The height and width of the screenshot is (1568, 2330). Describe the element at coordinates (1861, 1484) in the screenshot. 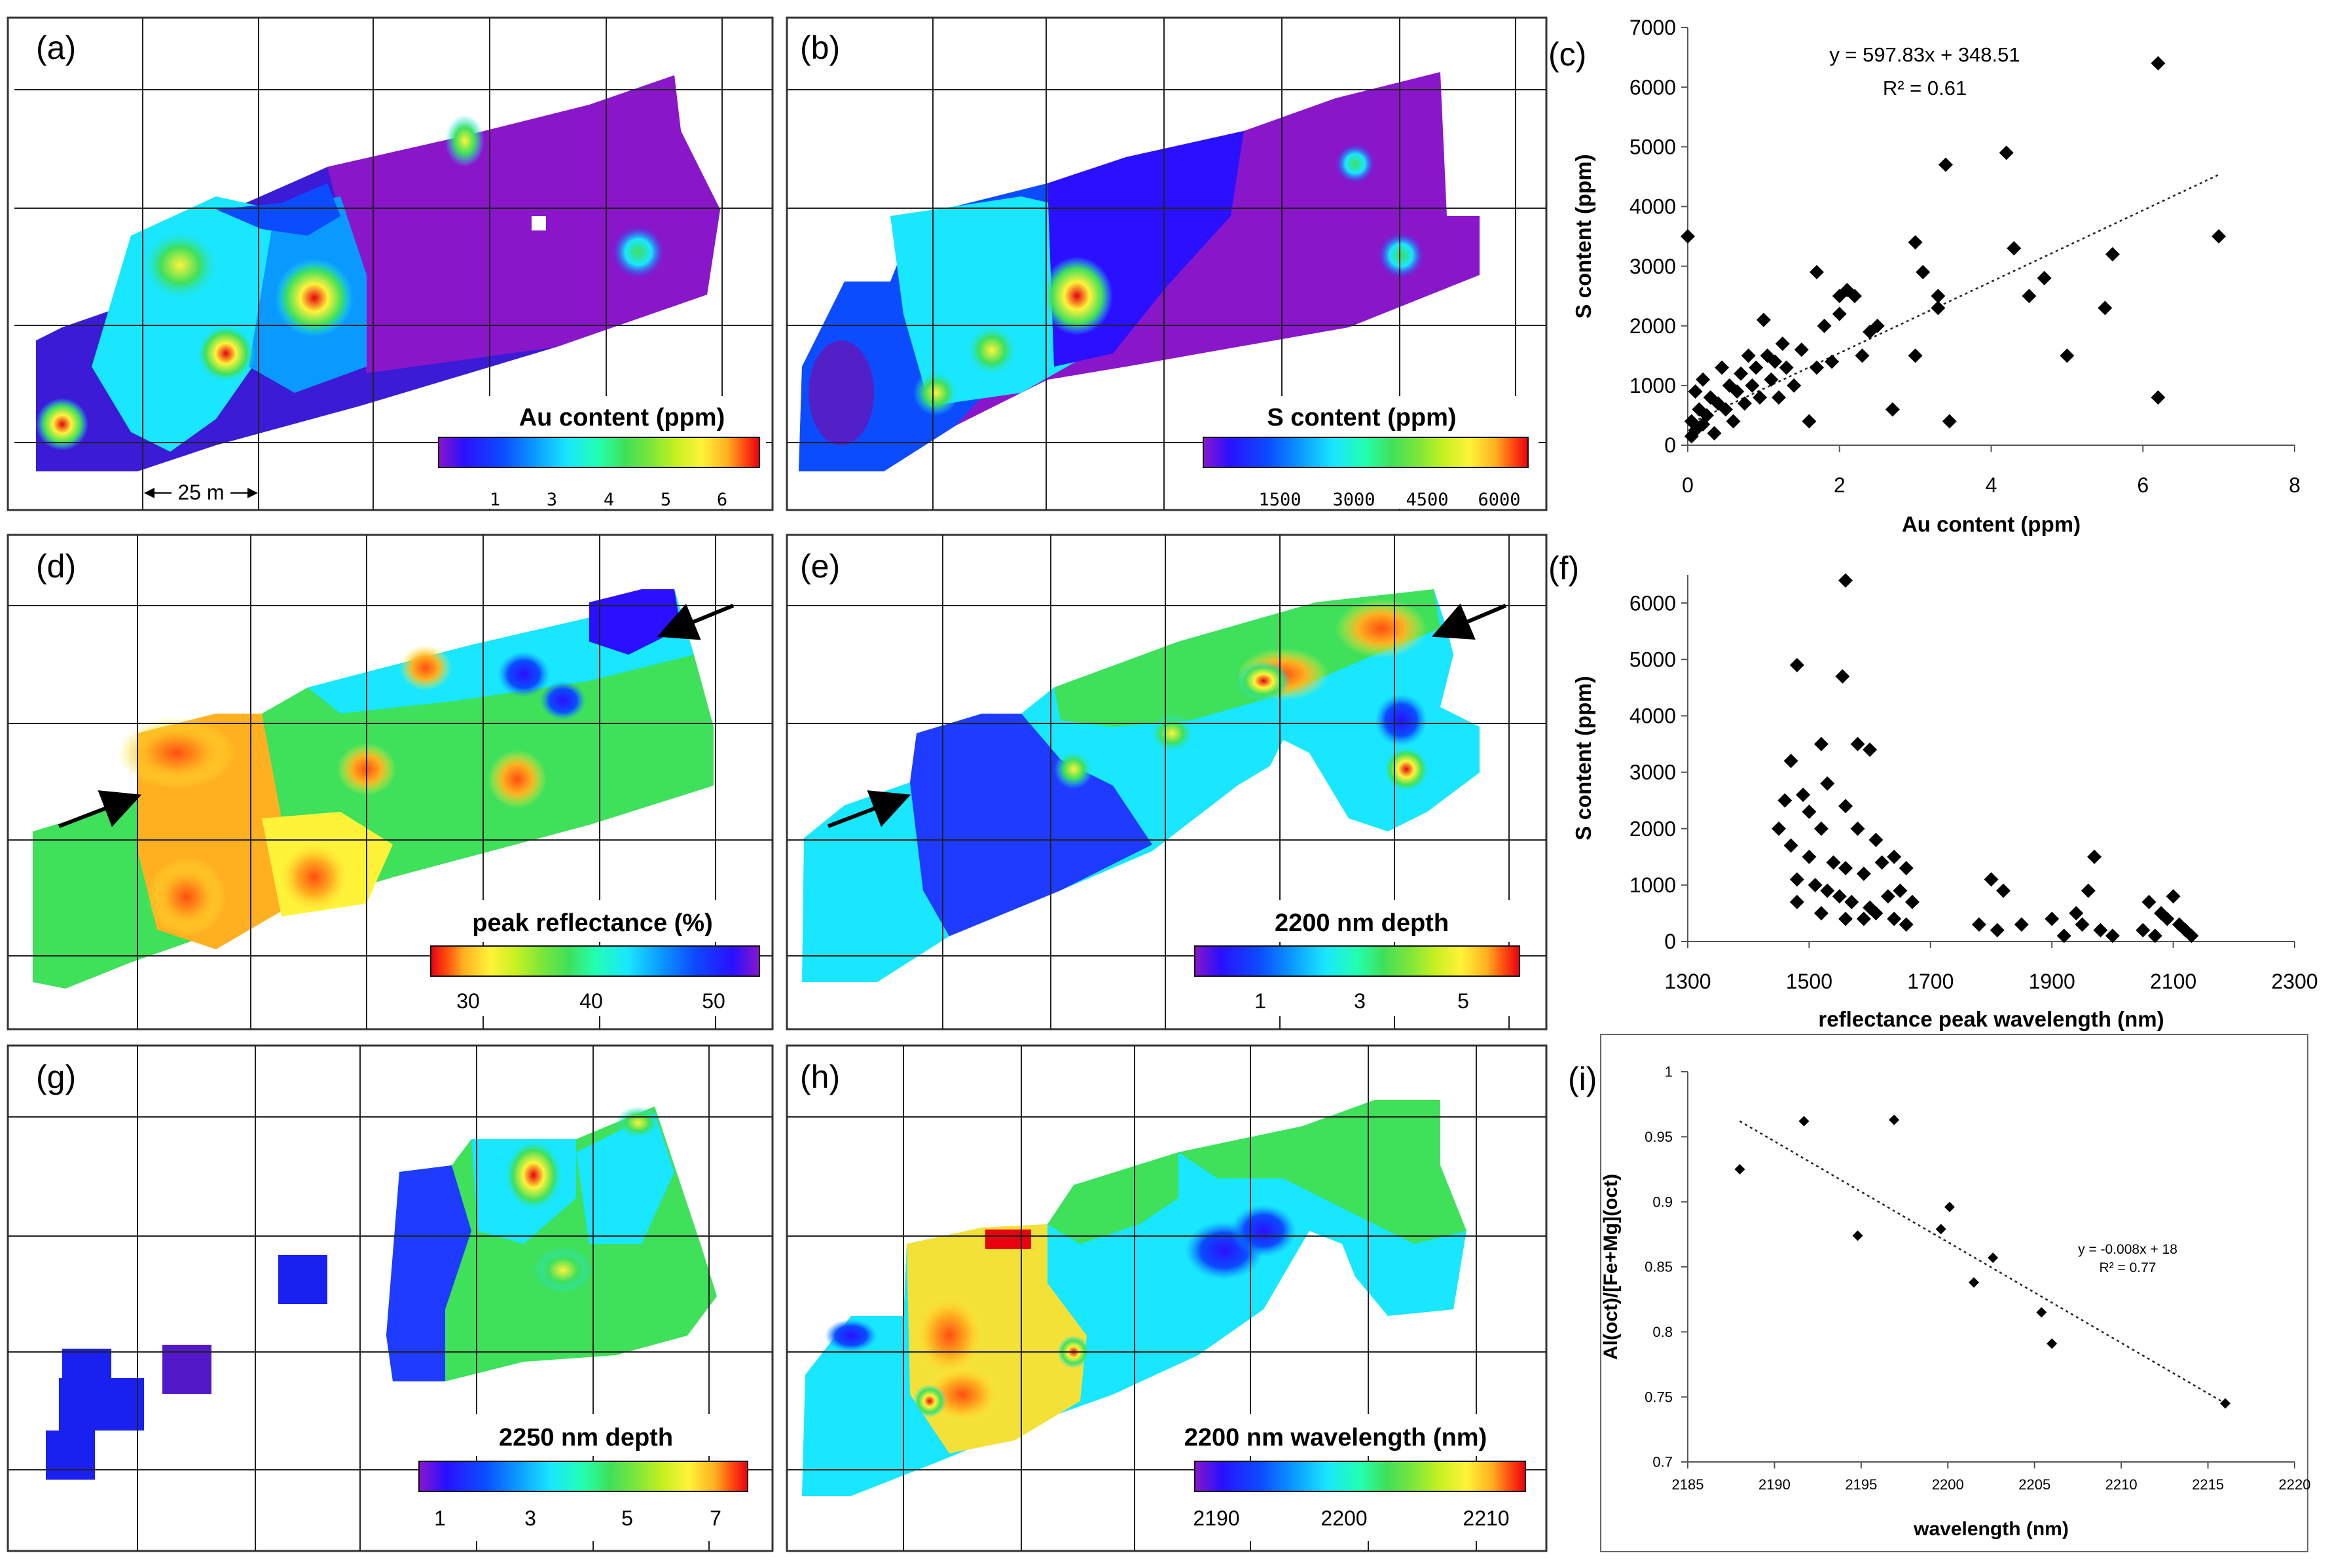

I see `x-tick-label: 2195` at that location.